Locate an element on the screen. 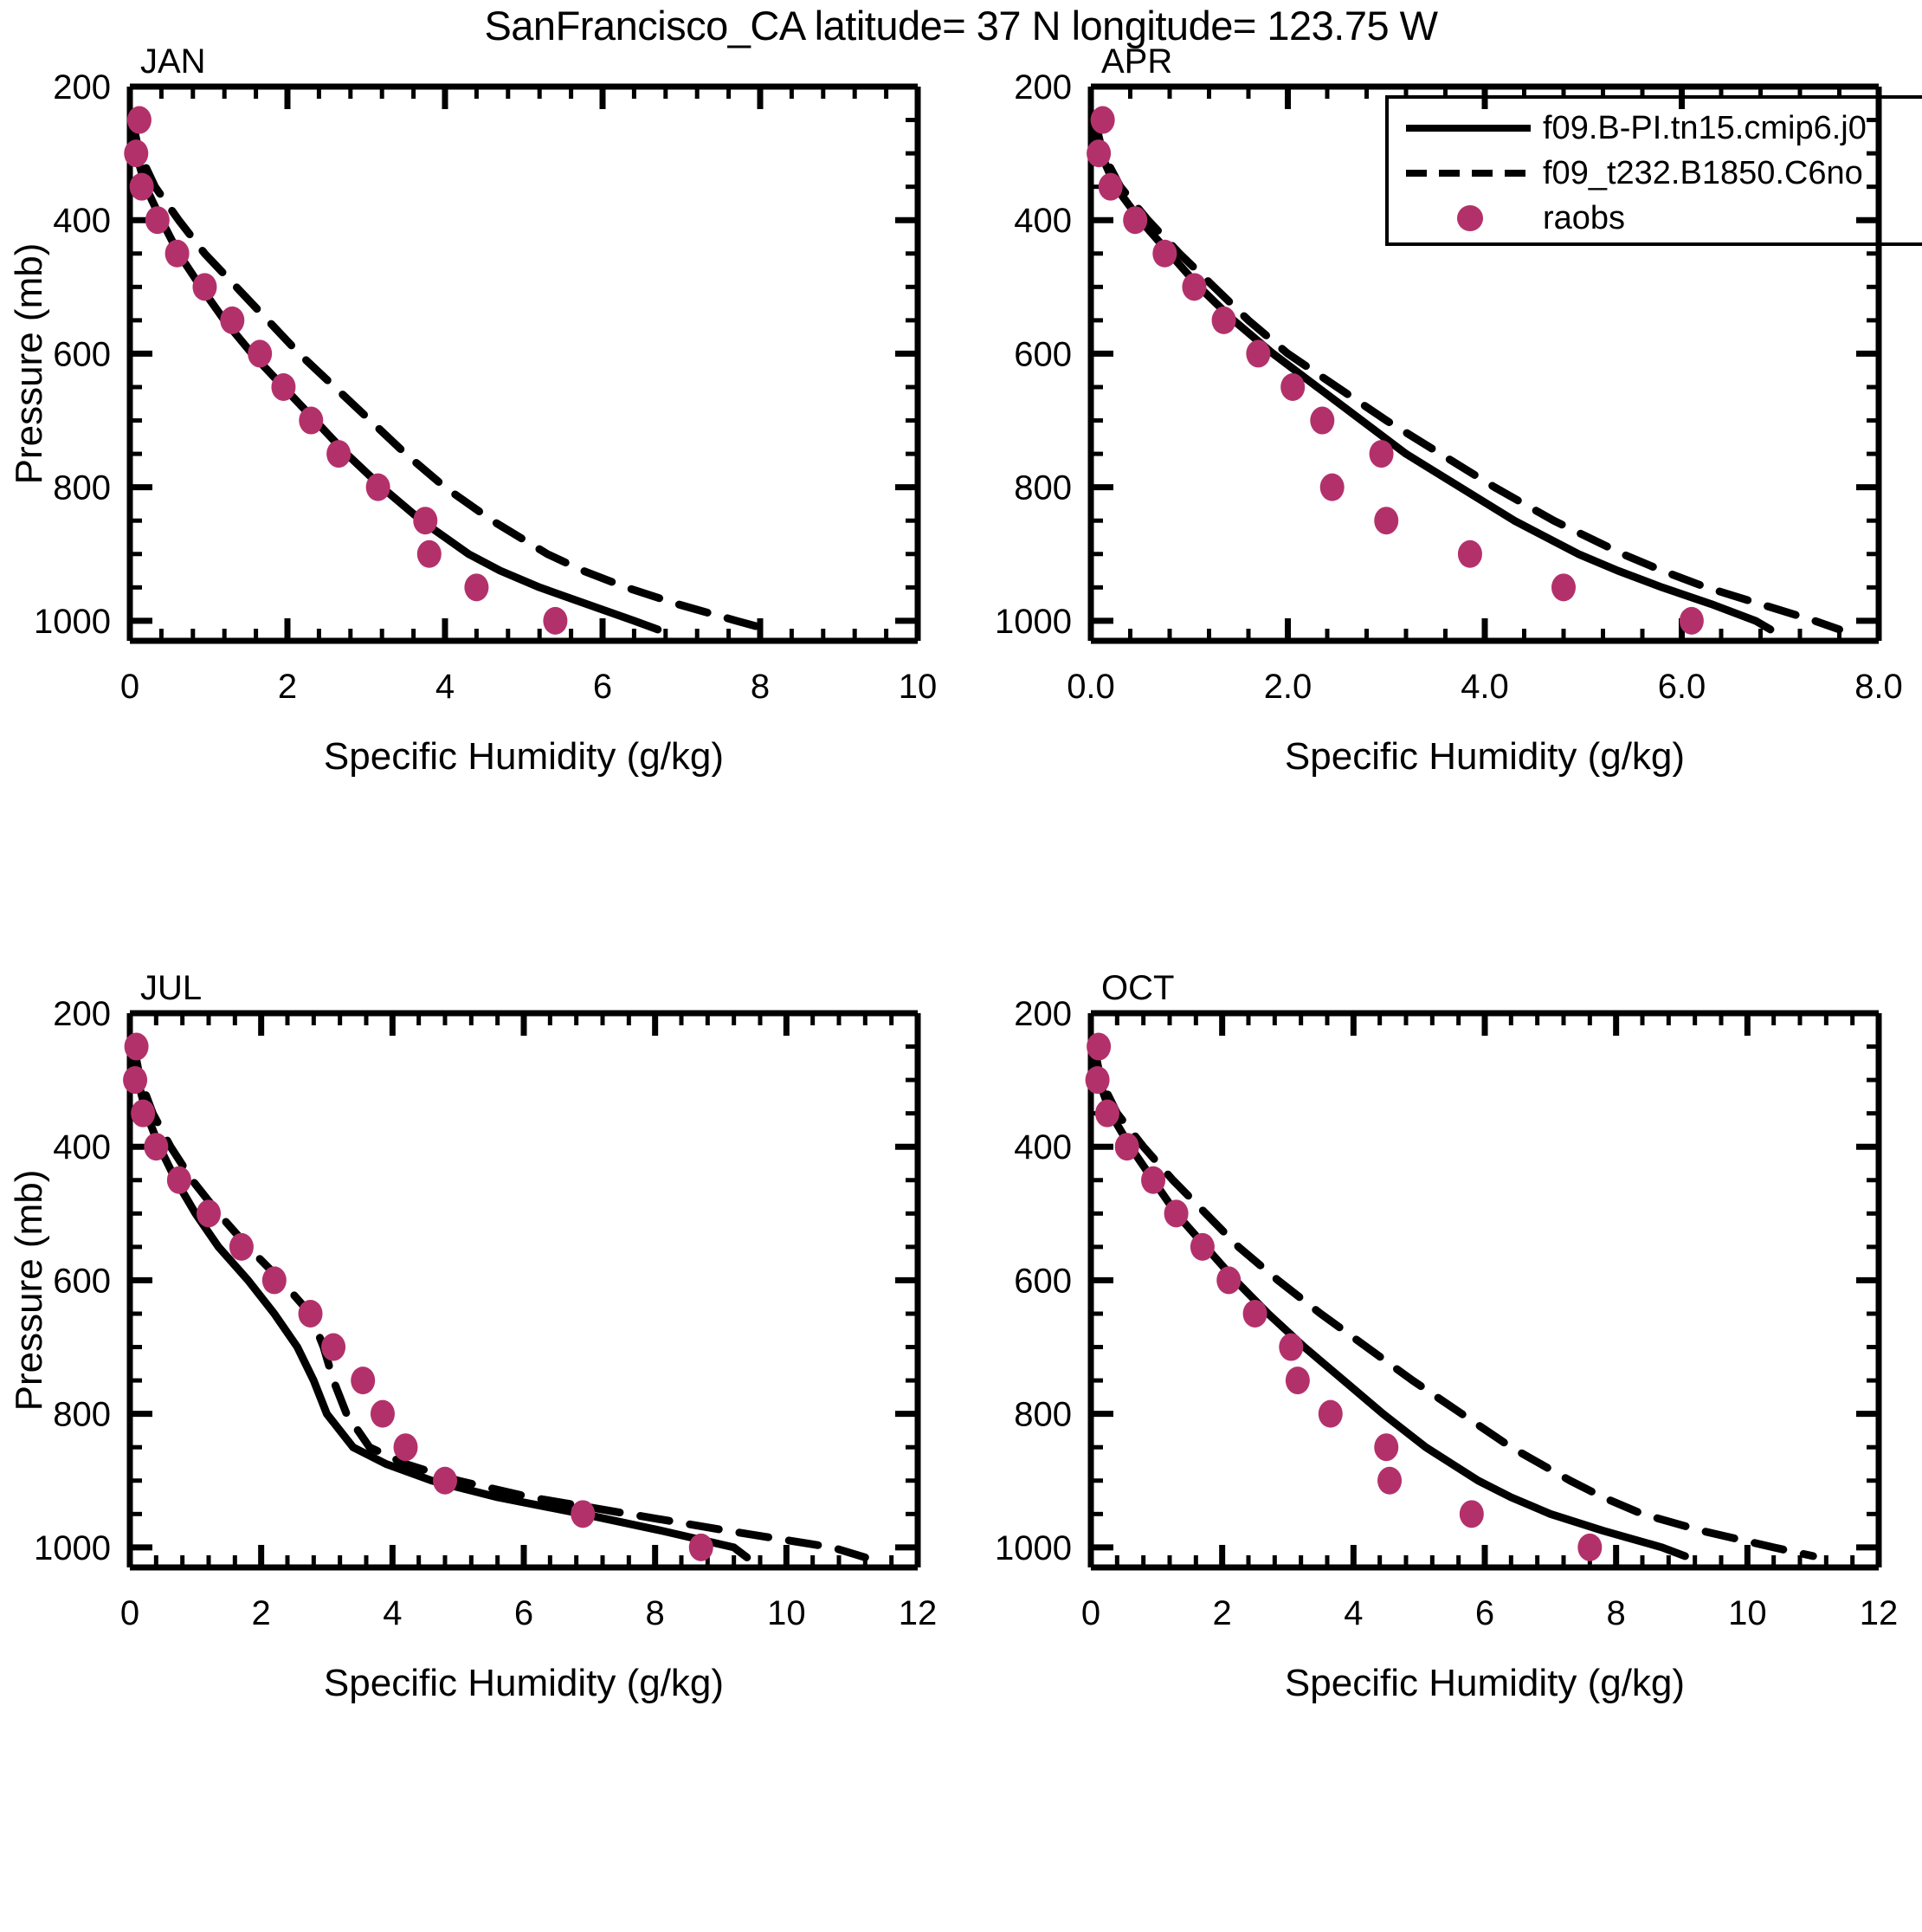 This screenshot has width=1922, height=1932. x-tick-label: 8.0 is located at coordinates (1878, 687).